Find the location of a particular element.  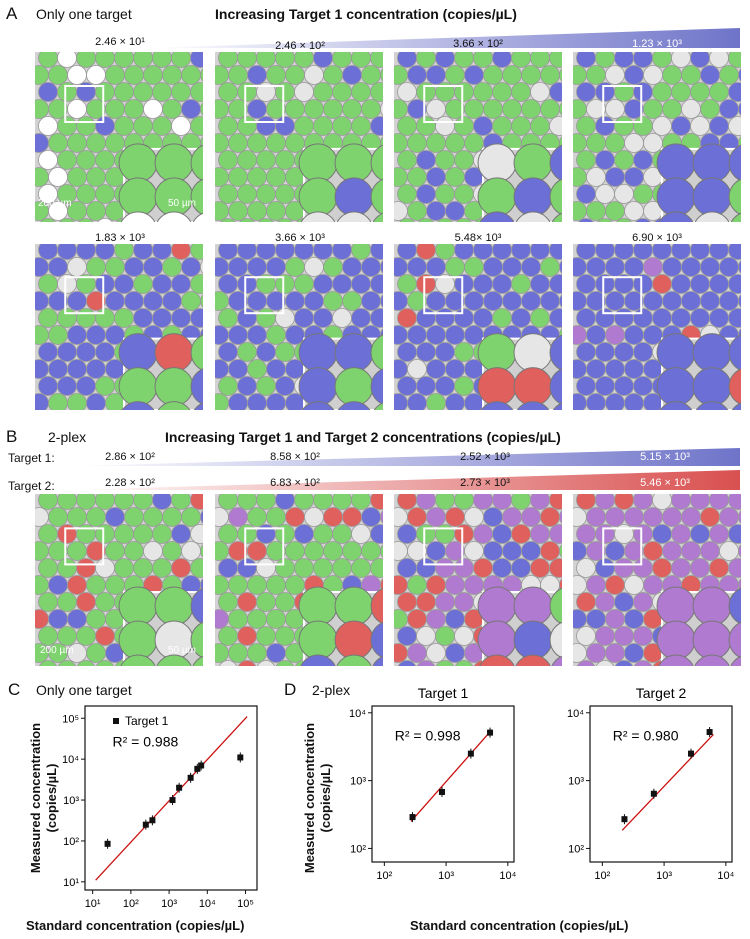

chart-d2-xtick-label: 10² is located at coordinates (602, 876).